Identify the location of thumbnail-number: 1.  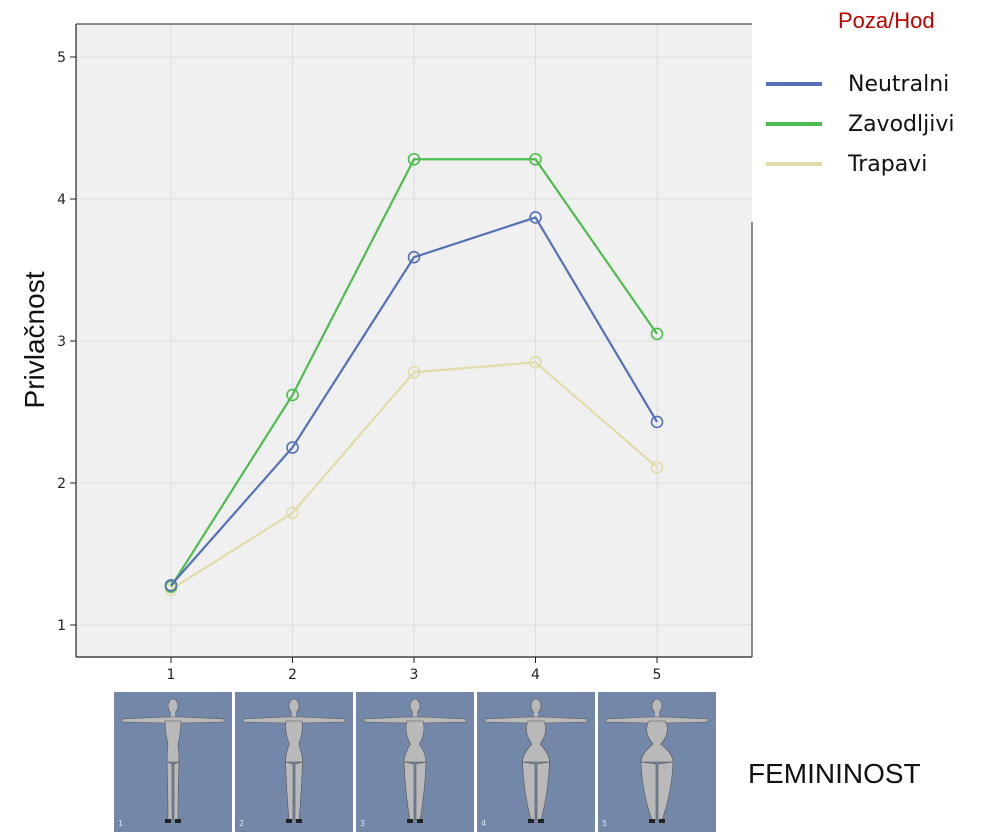
(121, 823).